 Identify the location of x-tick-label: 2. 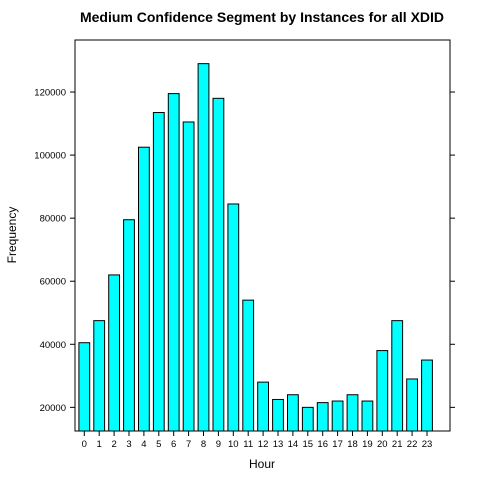
(113, 444).